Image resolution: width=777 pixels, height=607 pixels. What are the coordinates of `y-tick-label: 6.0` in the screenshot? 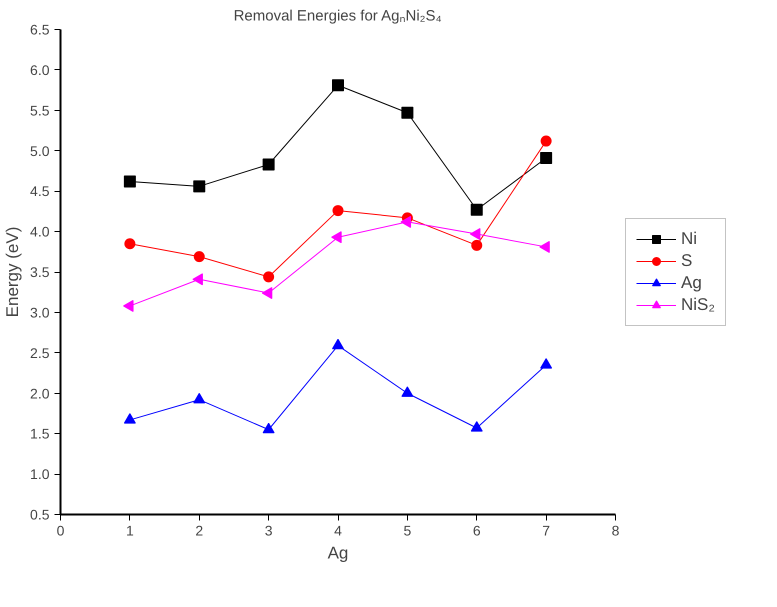 It's located at (40, 70).